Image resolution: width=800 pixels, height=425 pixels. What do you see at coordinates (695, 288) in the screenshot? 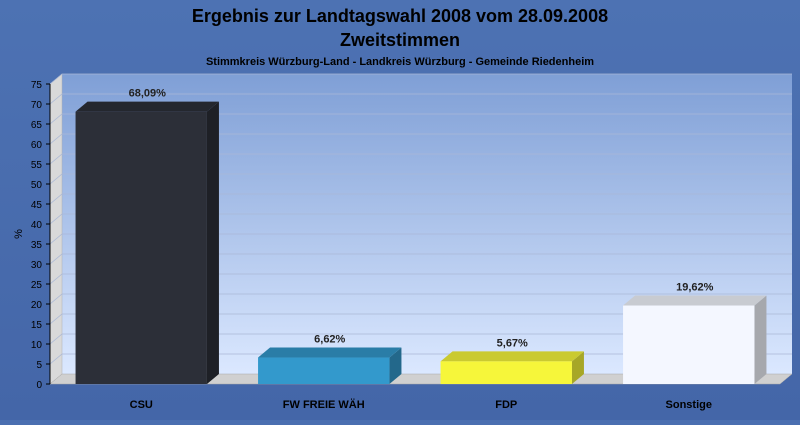
I see `data-label: 19,62%` at bounding box center [695, 288].